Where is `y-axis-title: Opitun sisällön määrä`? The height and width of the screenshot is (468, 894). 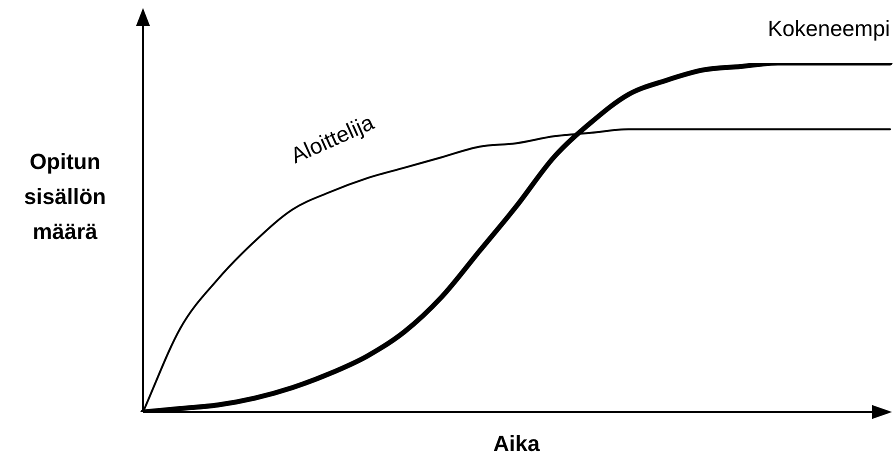 y-axis-title: Opitun sisällön määrä is located at coordinates (65, 196).